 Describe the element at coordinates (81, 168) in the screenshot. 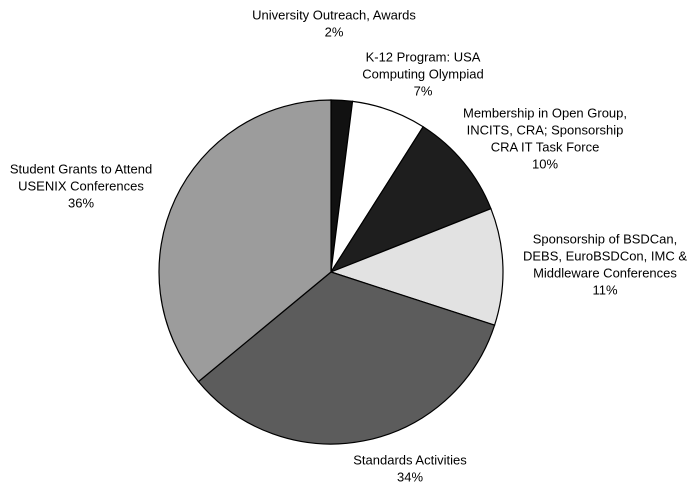

I see `slice-label: Student Grants to Attend` at that location.